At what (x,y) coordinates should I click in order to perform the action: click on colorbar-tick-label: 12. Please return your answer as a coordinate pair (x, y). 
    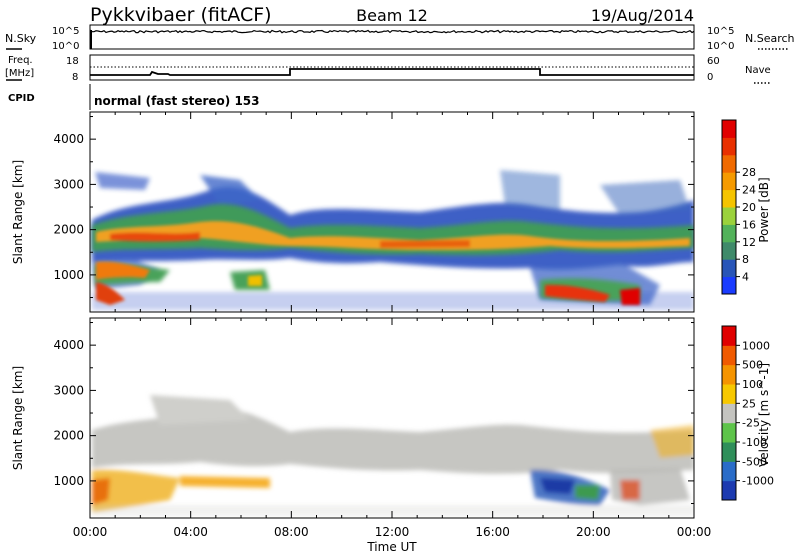
    Looking at the image, I should click on (749, 242).